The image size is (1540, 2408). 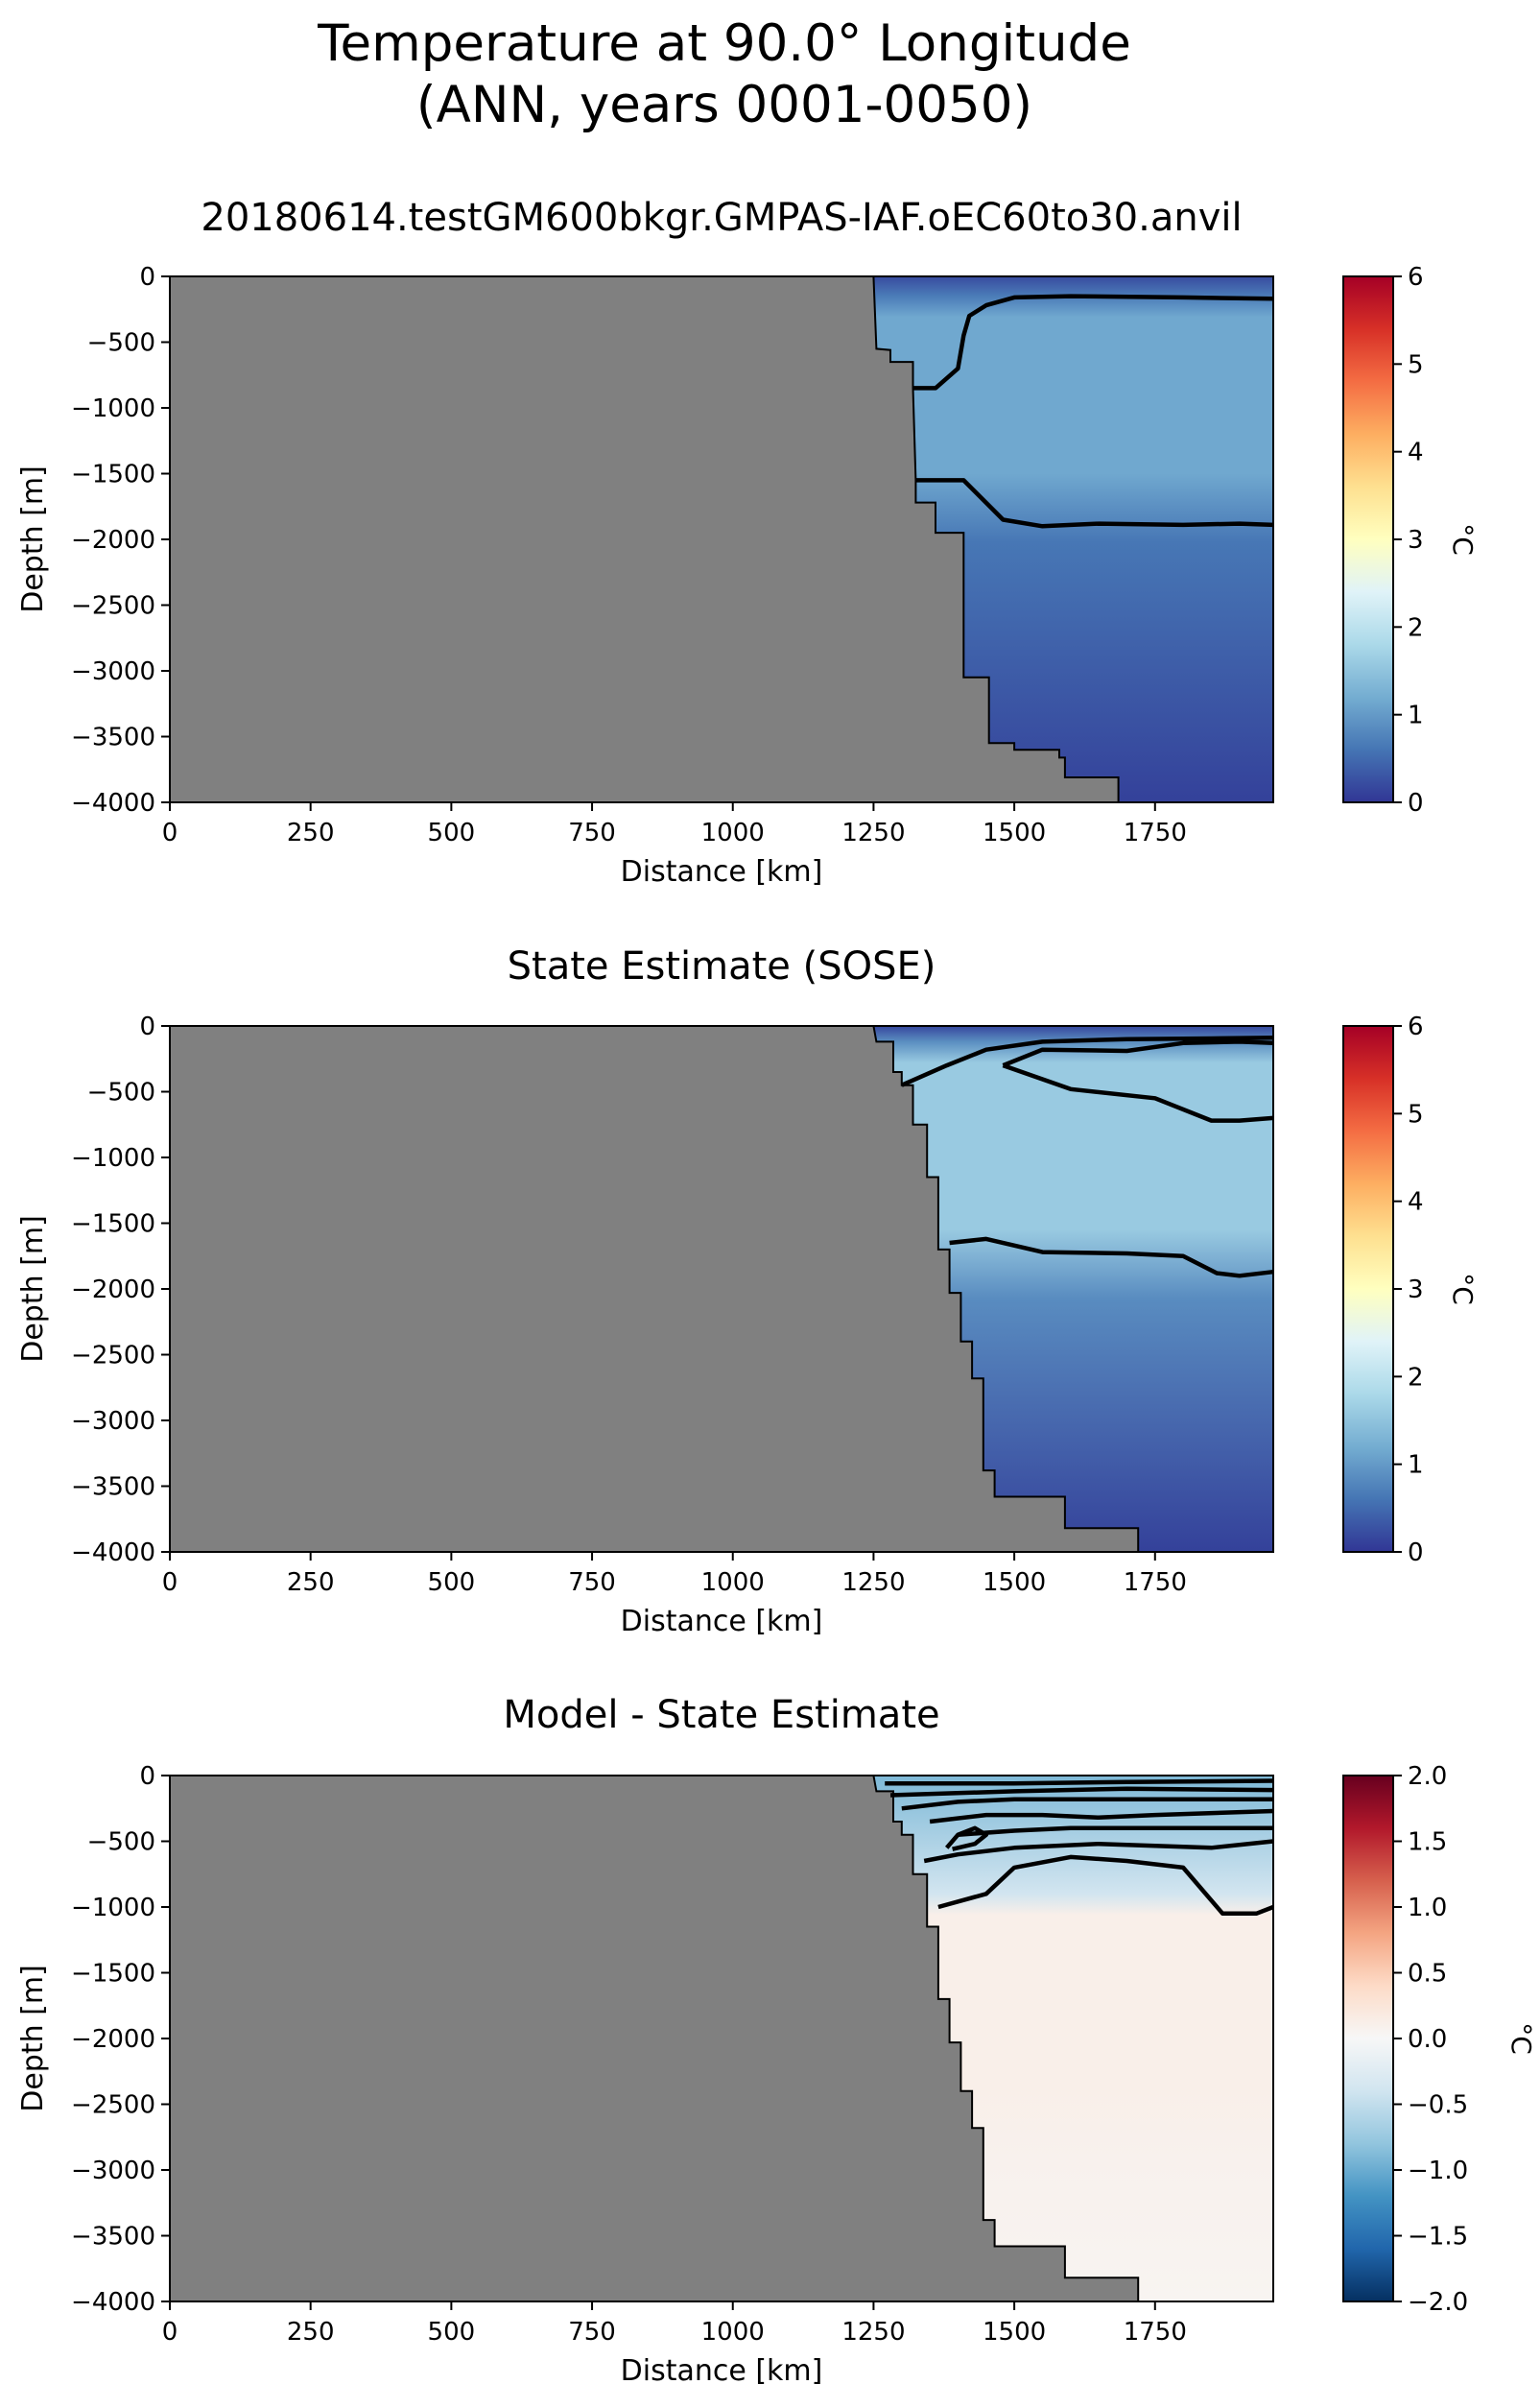 What do you see at coordinates (1368, 1289) in the screenshot?
I see `colorbar-scale` at bounding box center [1368, 1289].